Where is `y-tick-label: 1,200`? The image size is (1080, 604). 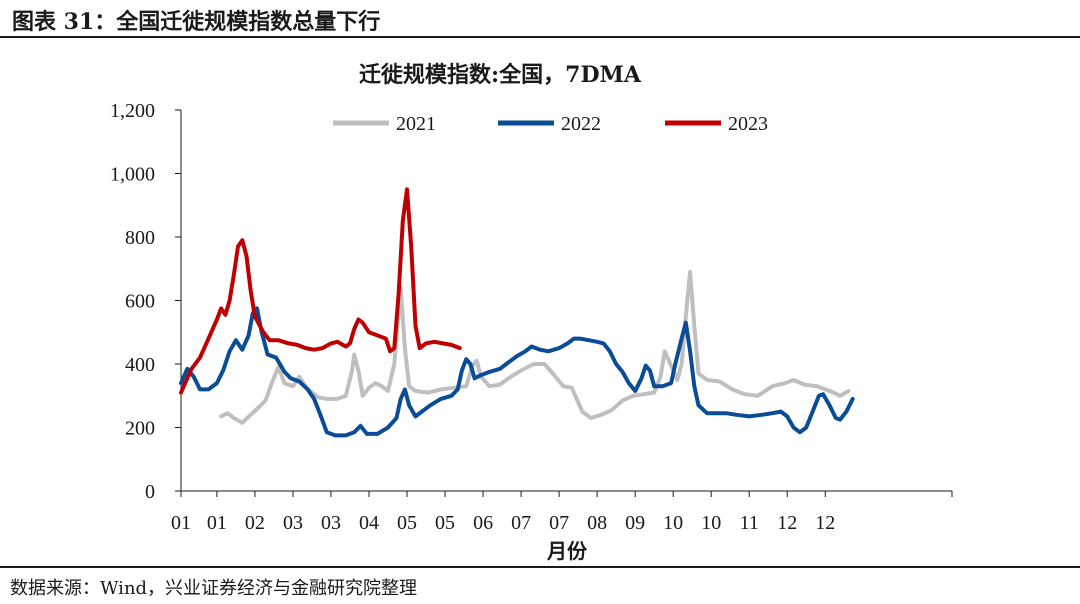
y-tick-label: 1,200 is located at coordinates (132, 111).